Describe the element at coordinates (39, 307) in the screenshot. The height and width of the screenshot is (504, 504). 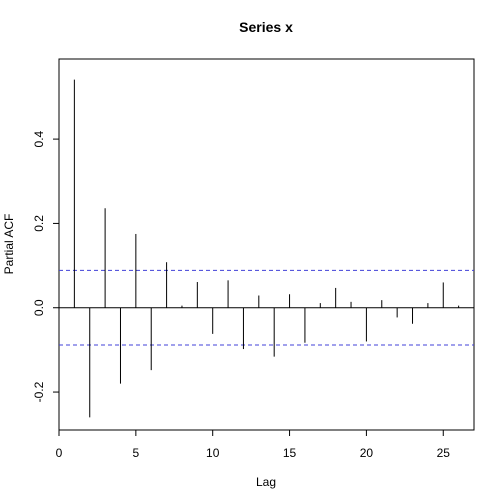
I see `y-tick-label: 0.0` at that location.